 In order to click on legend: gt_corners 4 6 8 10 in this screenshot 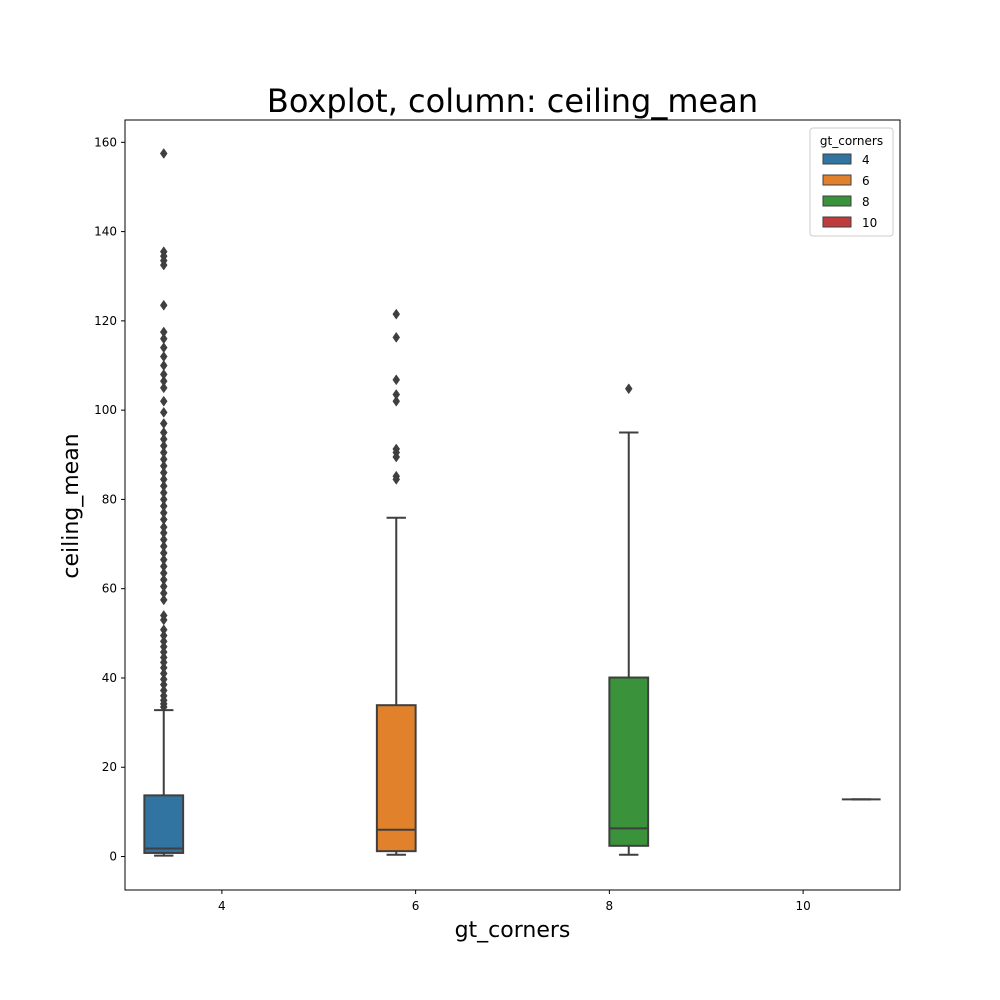, I will do `click(851, 182)`.